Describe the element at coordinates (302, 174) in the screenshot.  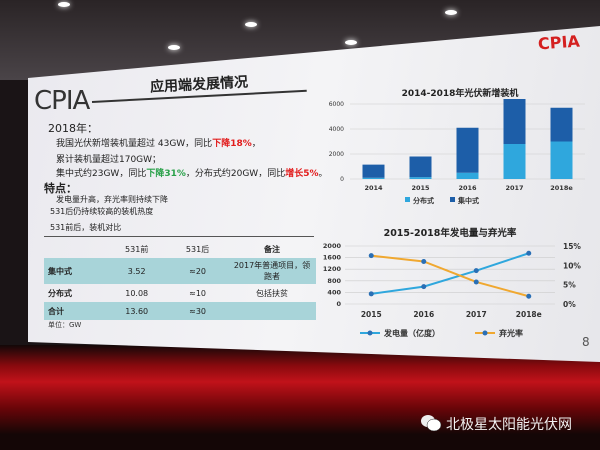
I see `highlight: 增长5%` at that location.